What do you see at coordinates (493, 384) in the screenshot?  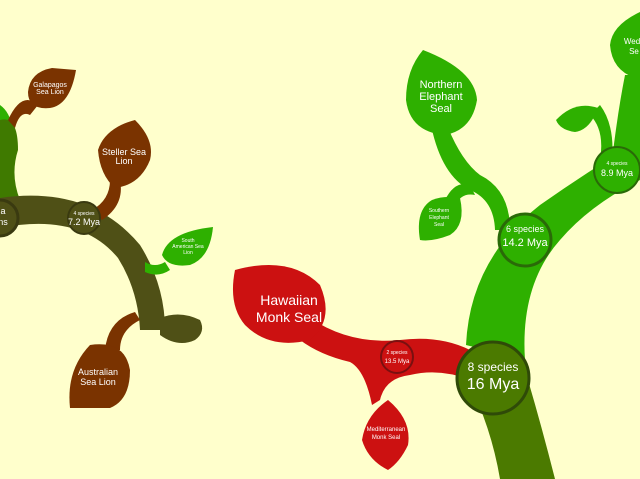 I see `svg-text: 16 Mya` at bounding box center [493, 384].